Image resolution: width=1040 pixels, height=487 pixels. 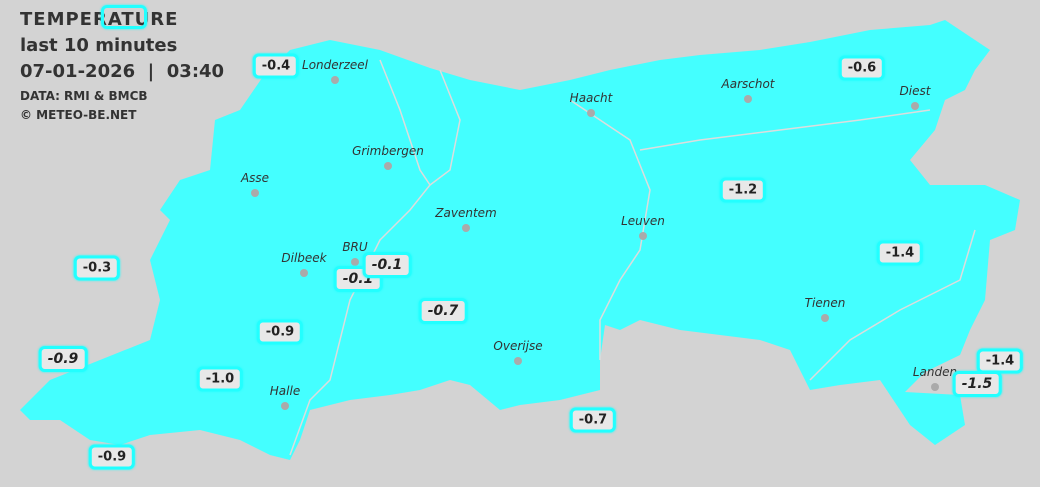 What do you see at coordinates (915, 91) in the screenshot?
I see `city-label: Diest` at bounding box center [915, 91].